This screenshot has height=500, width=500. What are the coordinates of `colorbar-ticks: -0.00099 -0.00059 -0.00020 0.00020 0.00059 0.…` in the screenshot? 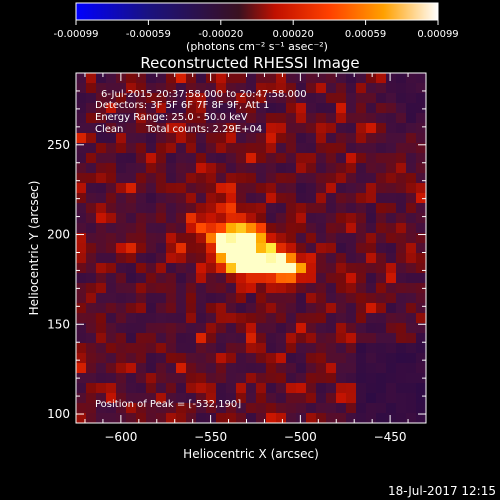 It's located at (256, 30).